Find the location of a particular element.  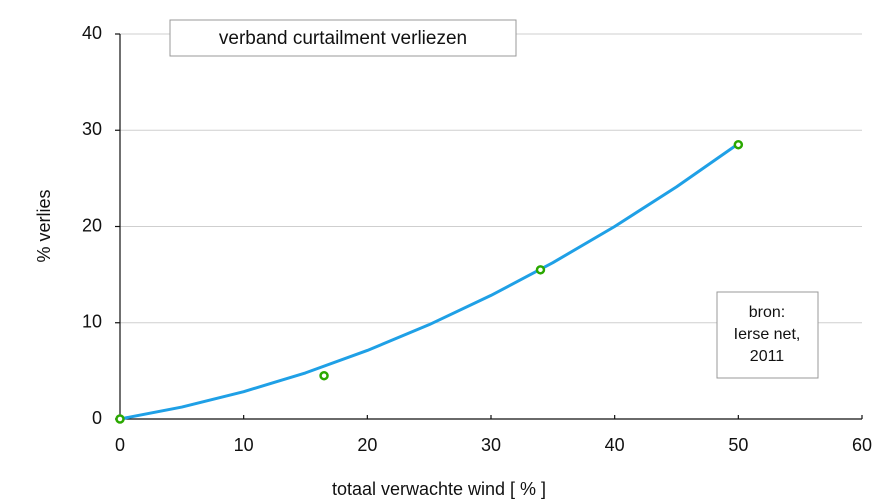

annotation-text: bron: is located at coordinates (767, 312).